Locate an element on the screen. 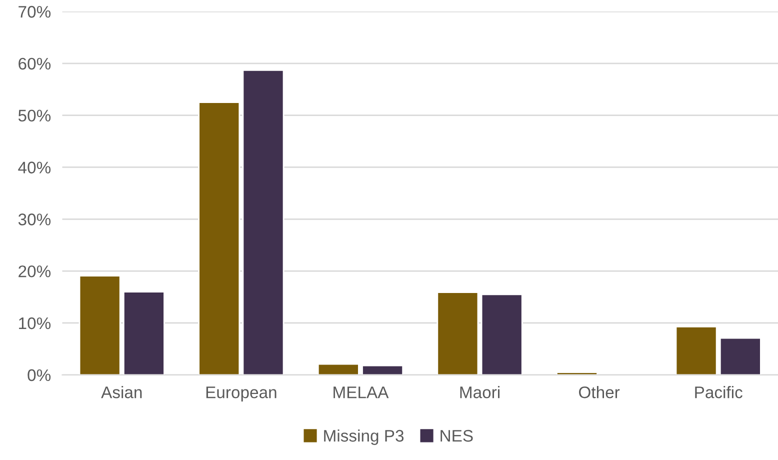  x-tick-label: Maori is located at coordinates (480, 392).